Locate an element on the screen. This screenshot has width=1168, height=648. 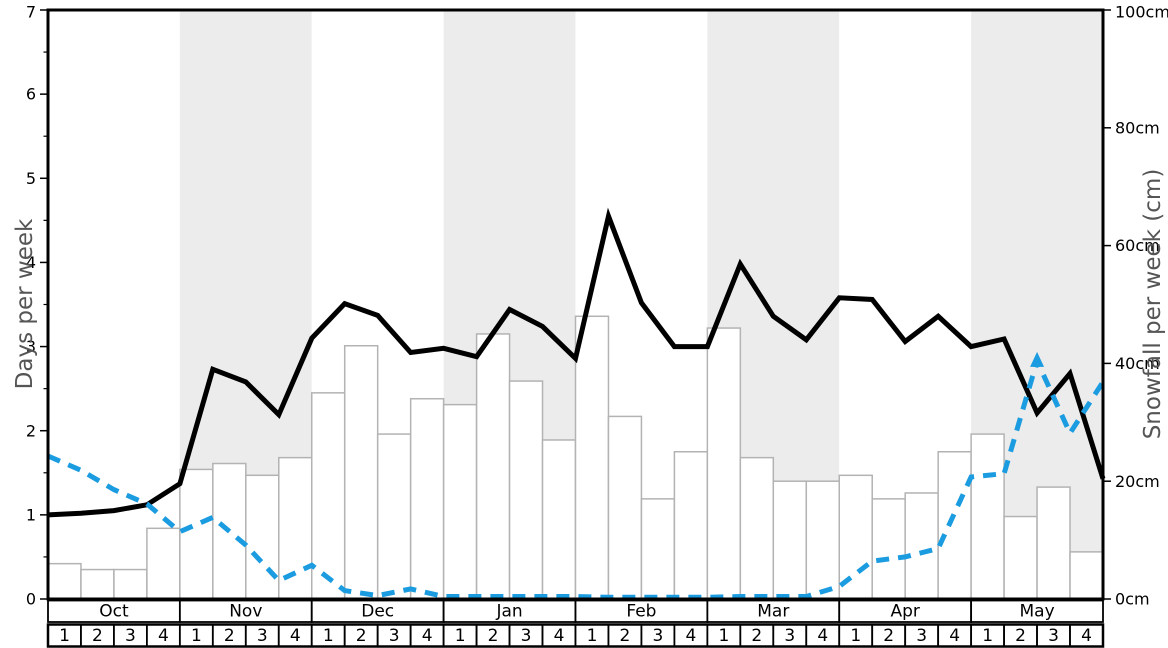
left-axis-tick-label: 5 is located at coordinates (31, 178).